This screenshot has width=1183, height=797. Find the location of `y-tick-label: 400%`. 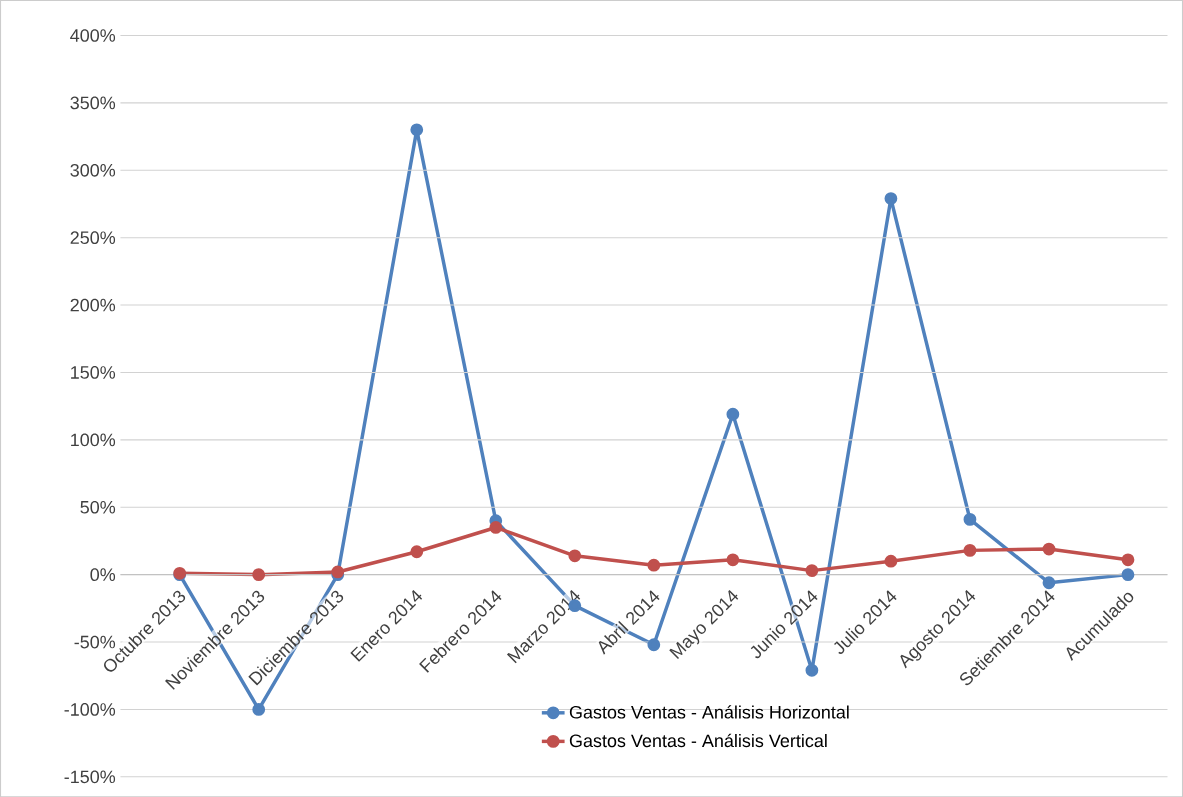

y-tick-label: 400% is located at coordinates (93, 35).